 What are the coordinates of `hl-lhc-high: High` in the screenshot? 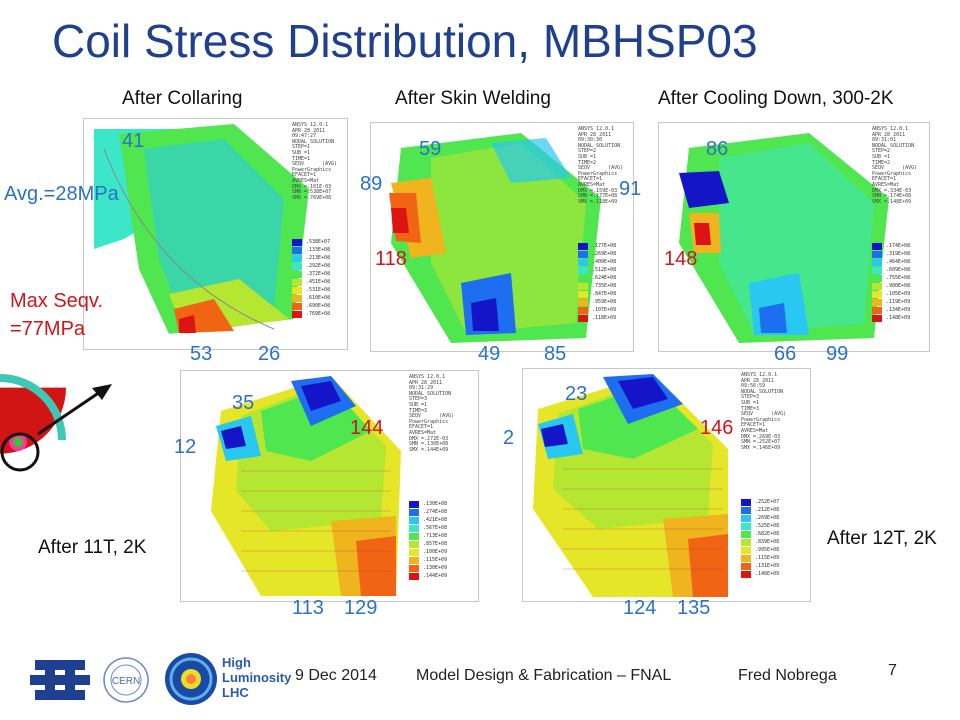 It's located at (236, 662).